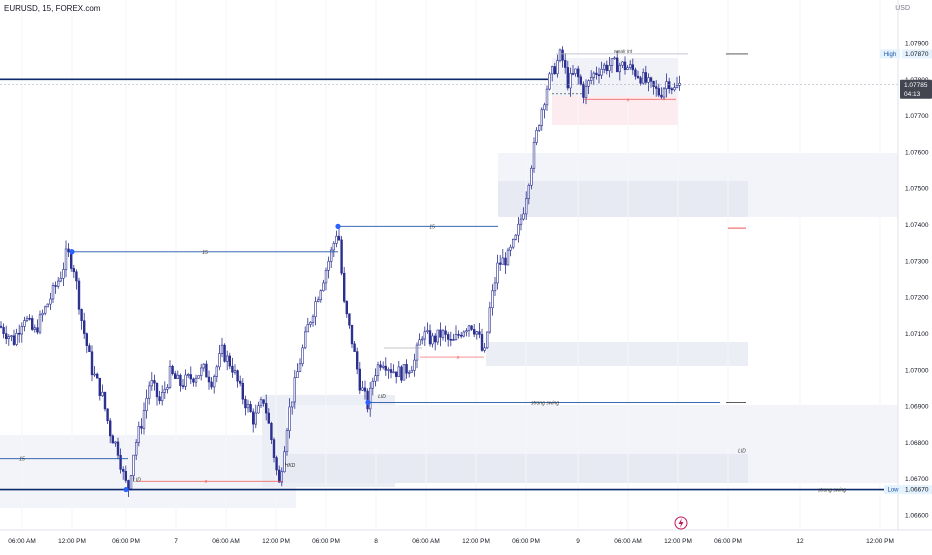 The height and width of the screenshot is (555, 932). I want to click on y-tick-label: 1.07500, so click(917, 189).